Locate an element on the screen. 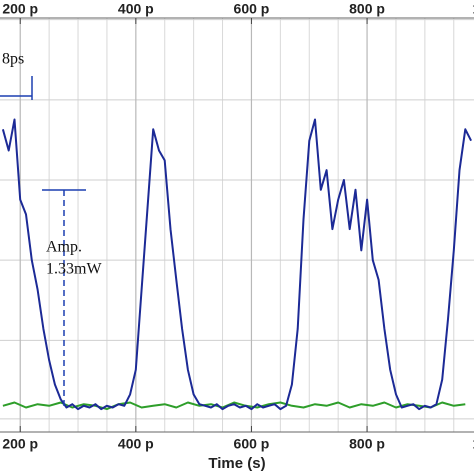 The width and height of the screenshot is (474, 474). amp-value: 1.33mW is located at coordinates (74, 269).